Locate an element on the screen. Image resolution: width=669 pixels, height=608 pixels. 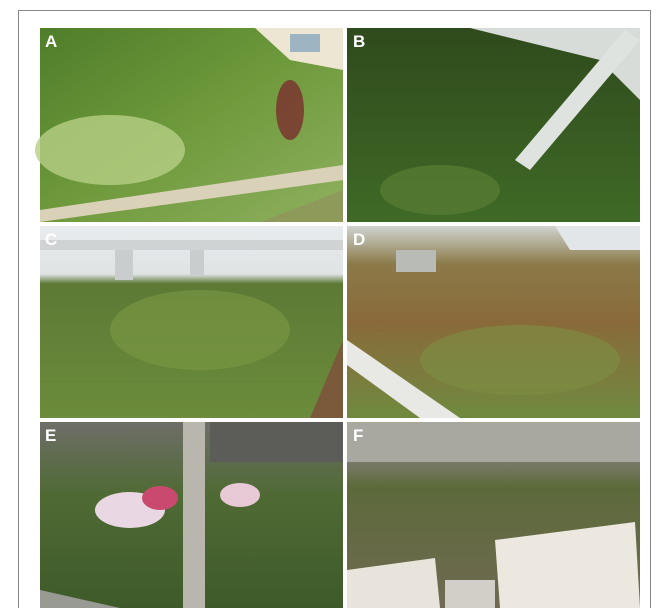
panel-label: E is located at coordinates (50, 435).